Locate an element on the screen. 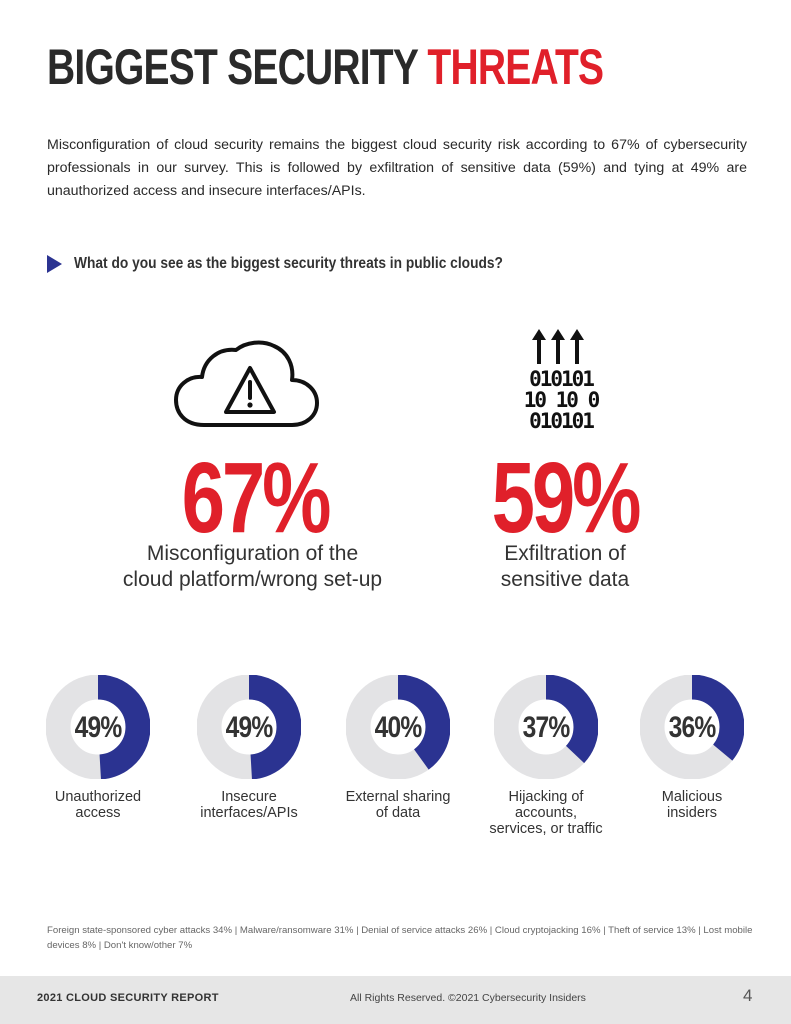 This screenshot has width=791, height=1024. title-accent: THREATS is located at coordinates (515, 67).